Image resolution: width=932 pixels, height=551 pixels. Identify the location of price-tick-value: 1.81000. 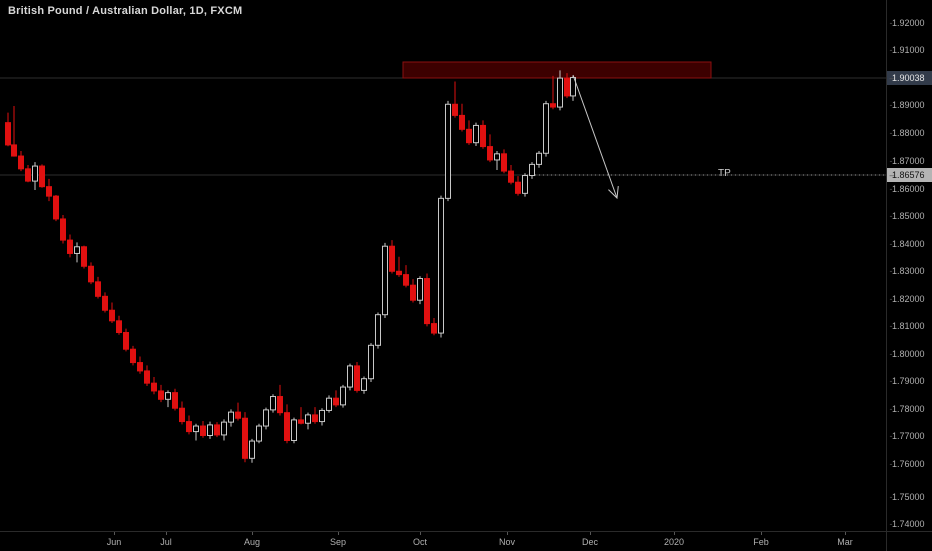
(908, 326).